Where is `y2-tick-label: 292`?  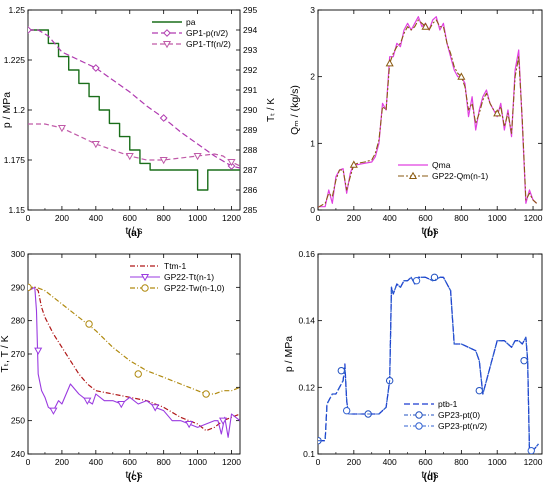
y2-tick-label: 292 is located at coordinates (250, 70).